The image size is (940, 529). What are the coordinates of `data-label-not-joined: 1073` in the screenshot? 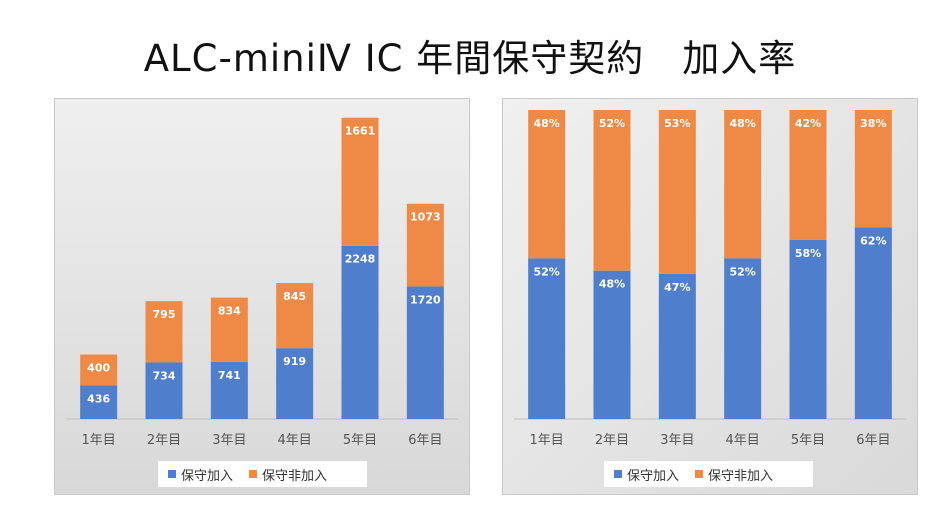 It's located at (425, 217).